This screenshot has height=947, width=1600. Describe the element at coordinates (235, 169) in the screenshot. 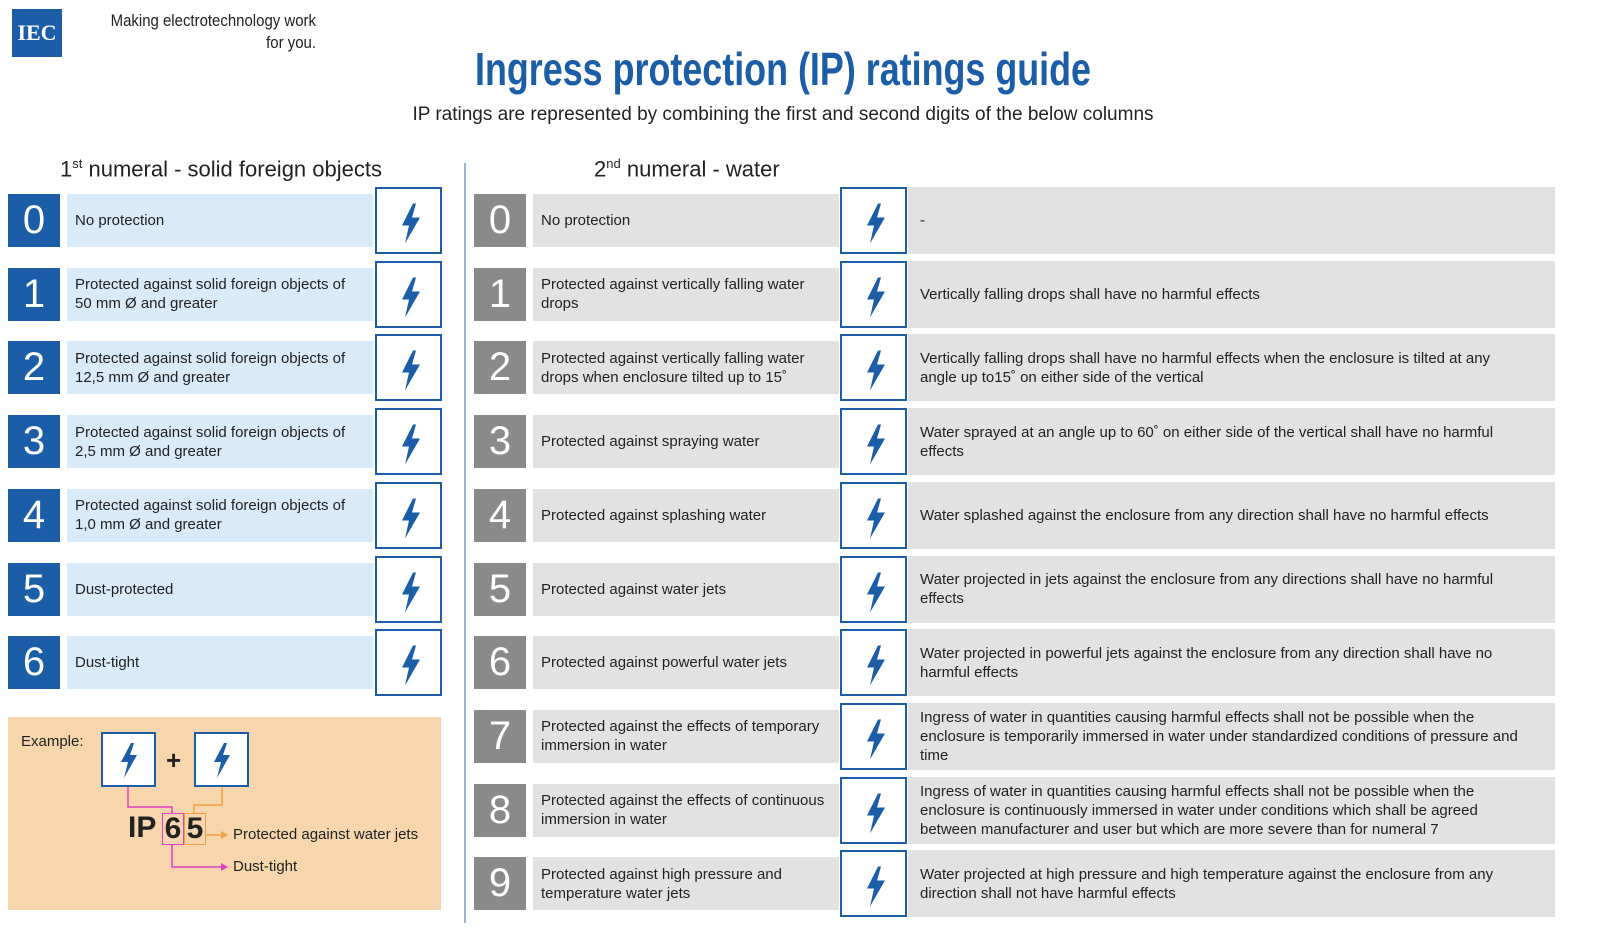

I see `heading-text: numeral - solid foreign objects` at that location.